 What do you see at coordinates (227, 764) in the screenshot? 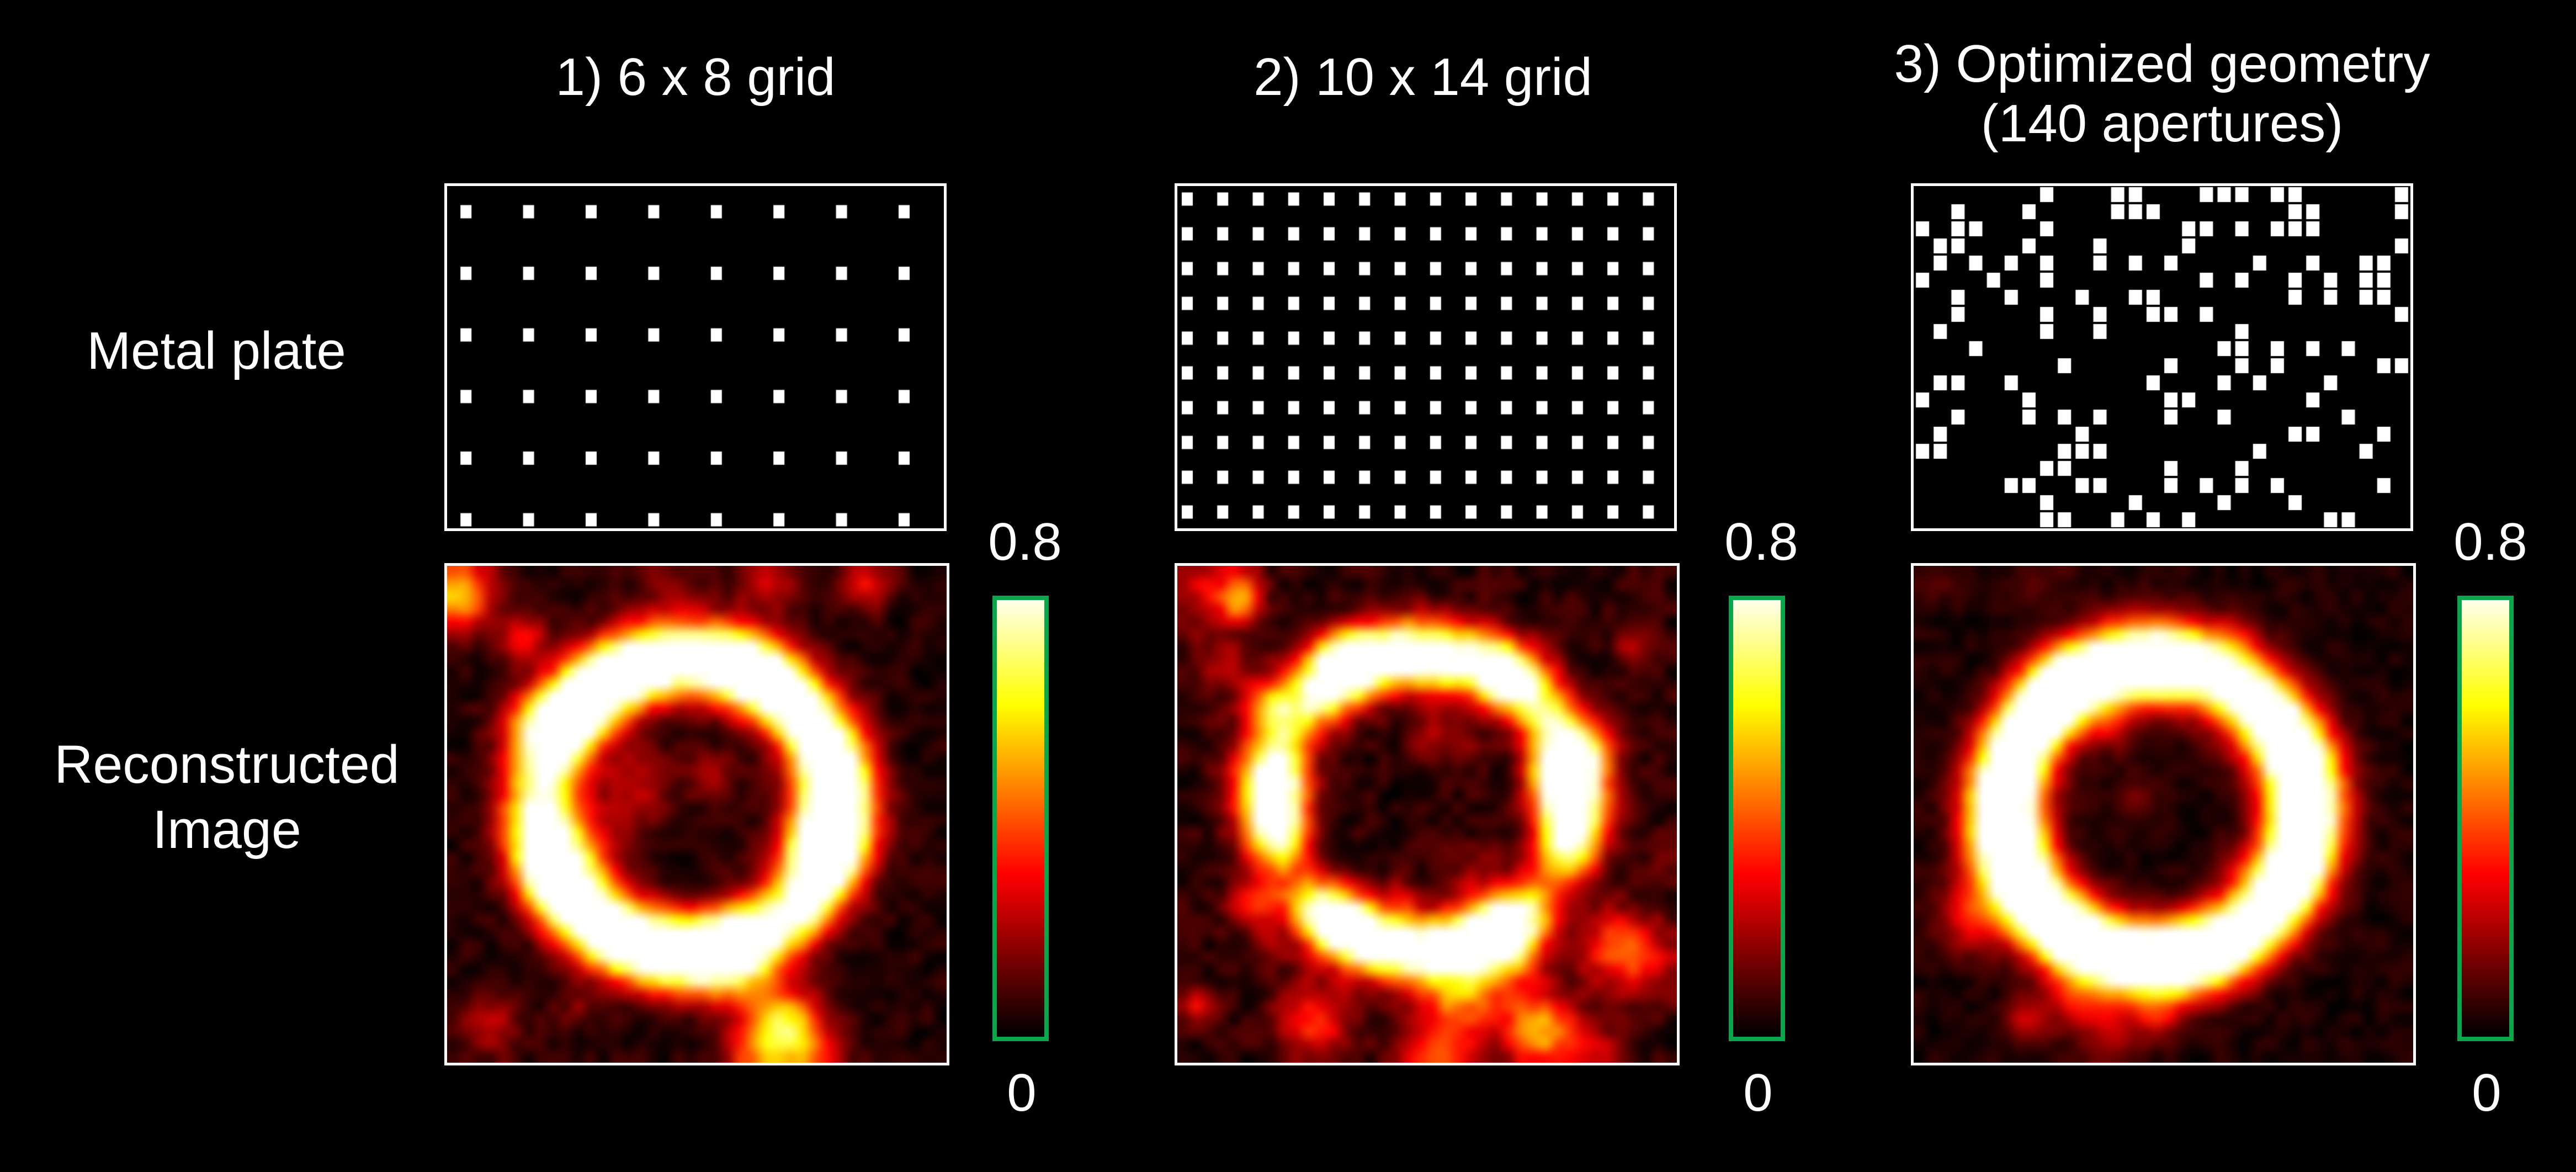
I see `row-label-reconstructed-line-1: Reconstructed` at bounding box center [227, 764].